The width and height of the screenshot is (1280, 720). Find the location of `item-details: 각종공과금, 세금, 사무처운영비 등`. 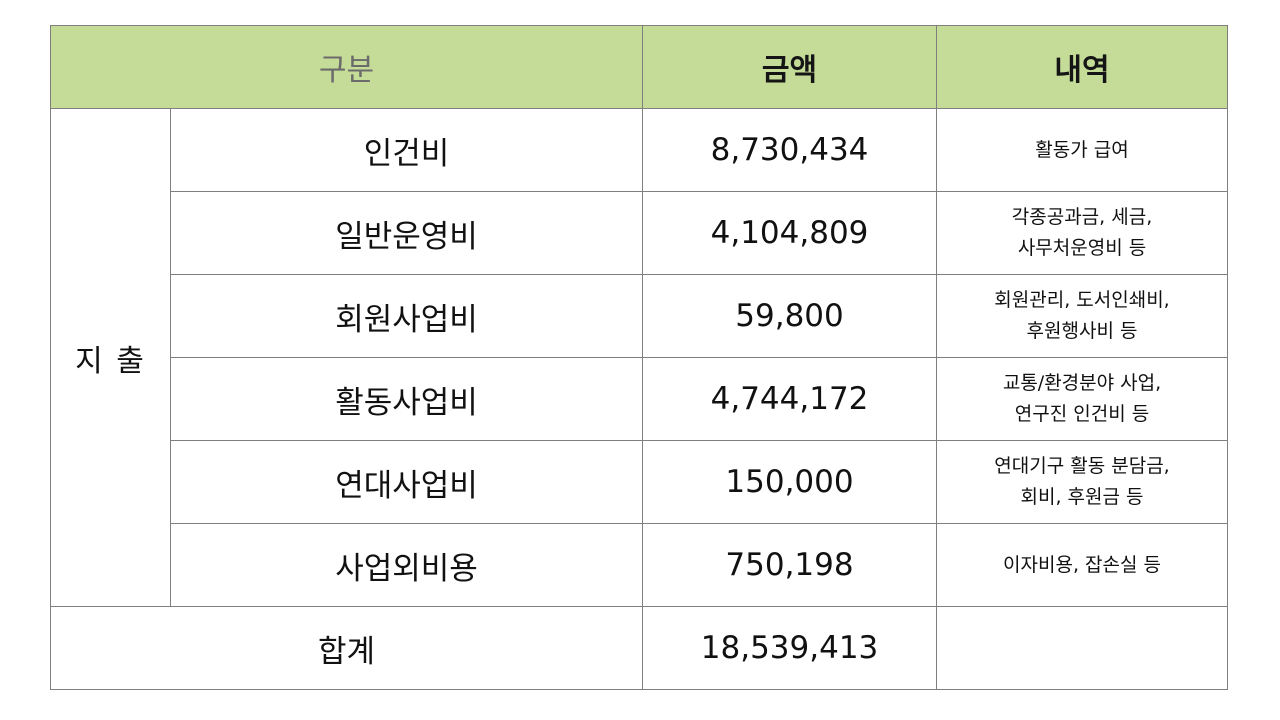

item-details: 각종공과금, 세금, 사무처운영비 등 is located at coordinates (1082, 233).